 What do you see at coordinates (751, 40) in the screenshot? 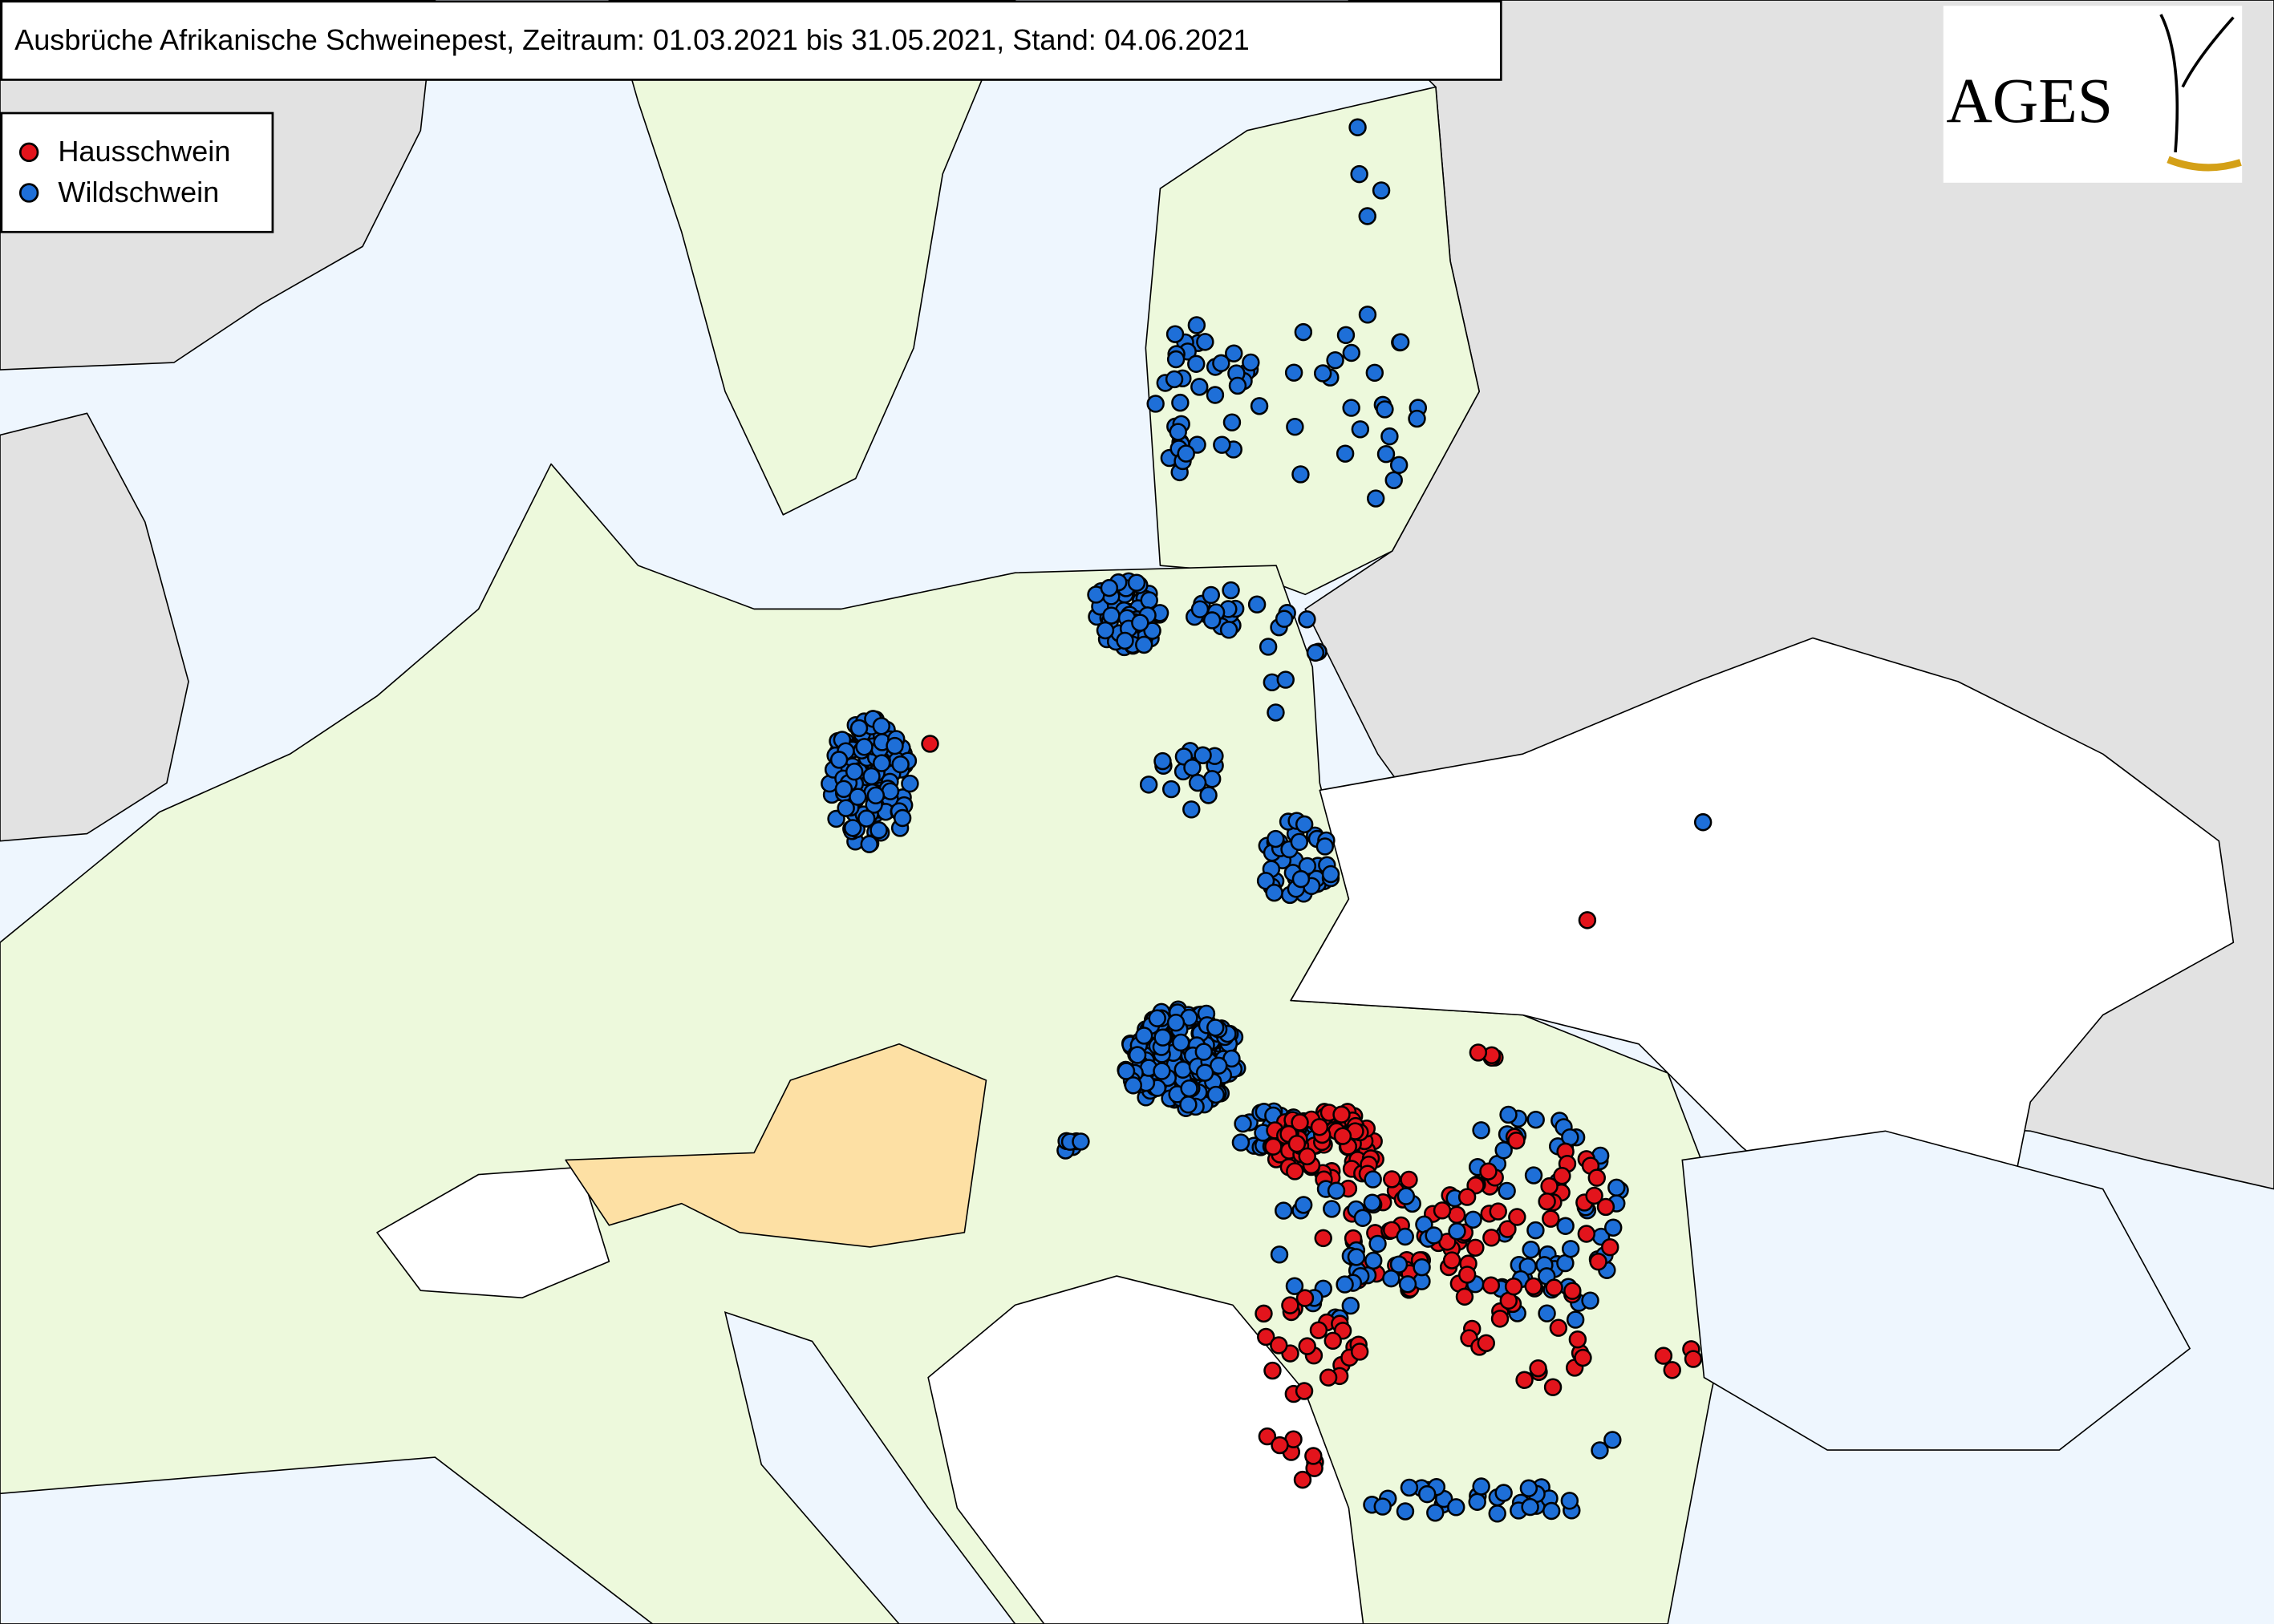
I see `title-box` at bounding box center [751, 40].